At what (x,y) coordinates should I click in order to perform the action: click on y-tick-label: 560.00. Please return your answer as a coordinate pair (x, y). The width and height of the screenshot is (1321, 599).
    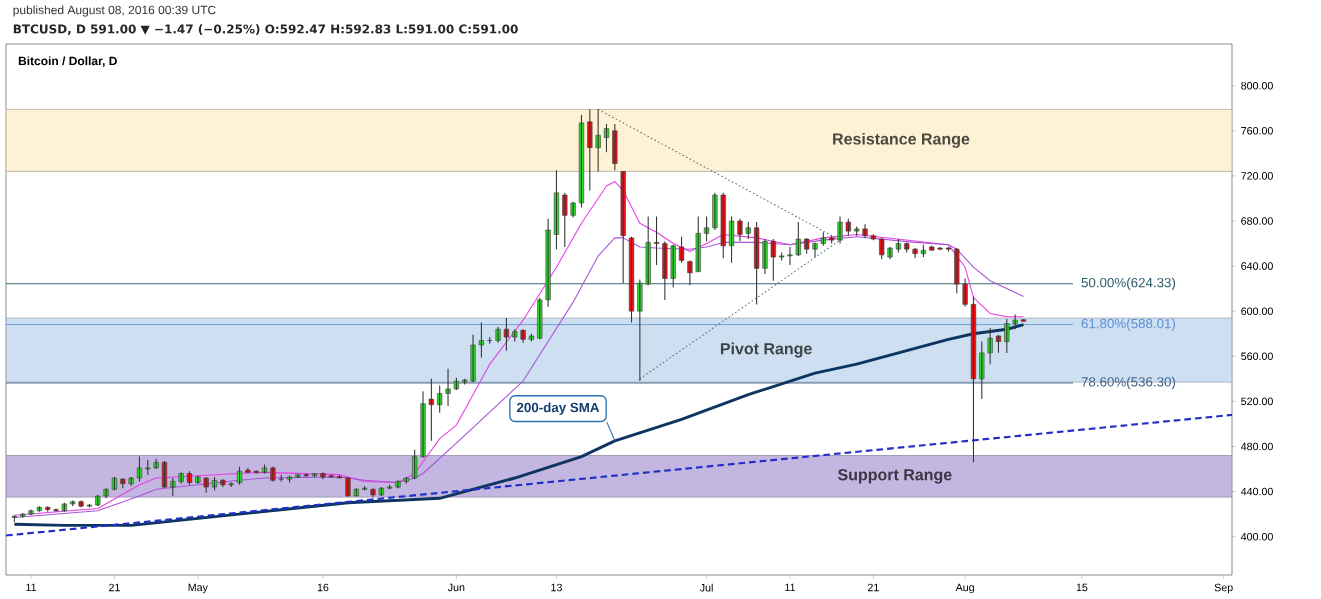
    Looking at the image, I should click on (1257, 356).